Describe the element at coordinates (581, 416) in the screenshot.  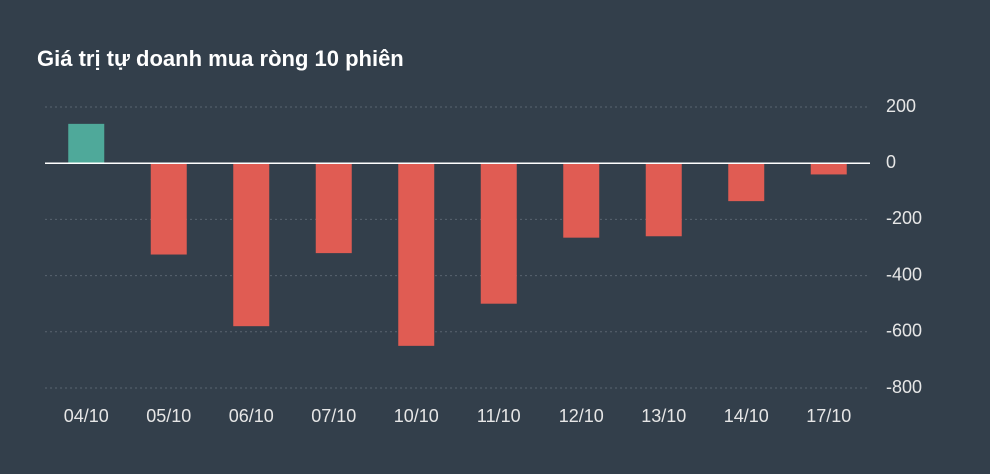
I see `x-tick-label: 12/10` at that location.